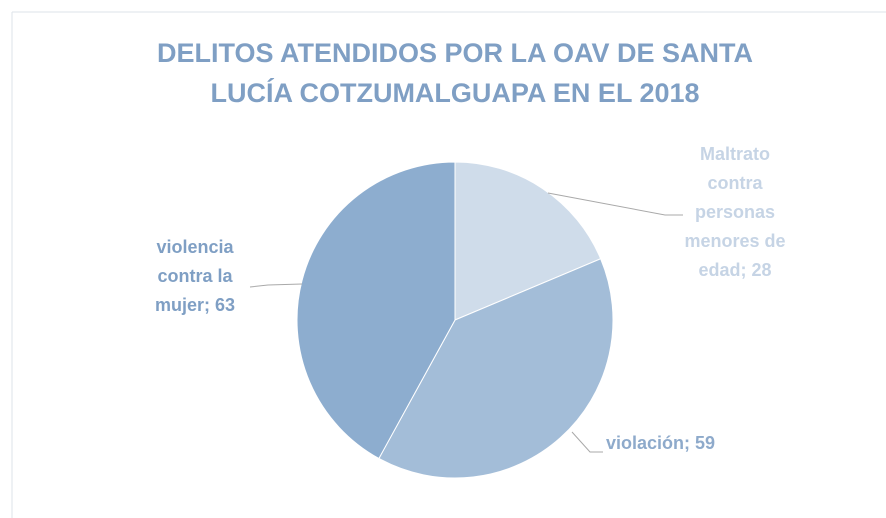 The height and width of the screenshot is (518, 886). I want to click on pie-slice: violación, so click(496, 368).